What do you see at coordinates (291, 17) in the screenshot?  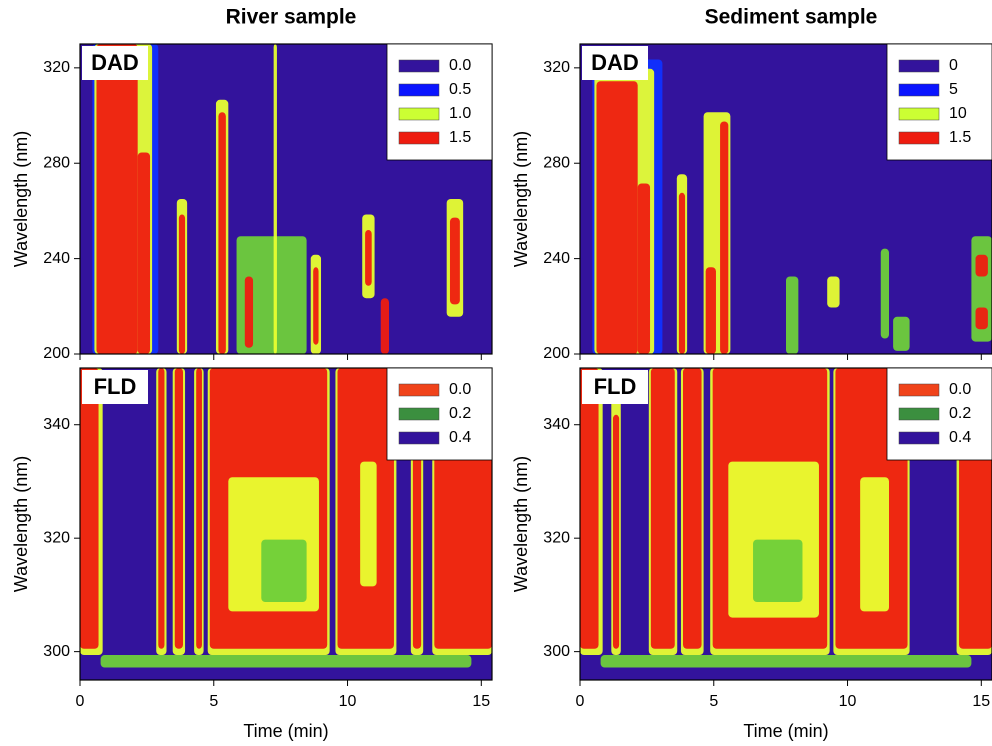 I see `panel-title: River sample` at bounding box center [291, 17].